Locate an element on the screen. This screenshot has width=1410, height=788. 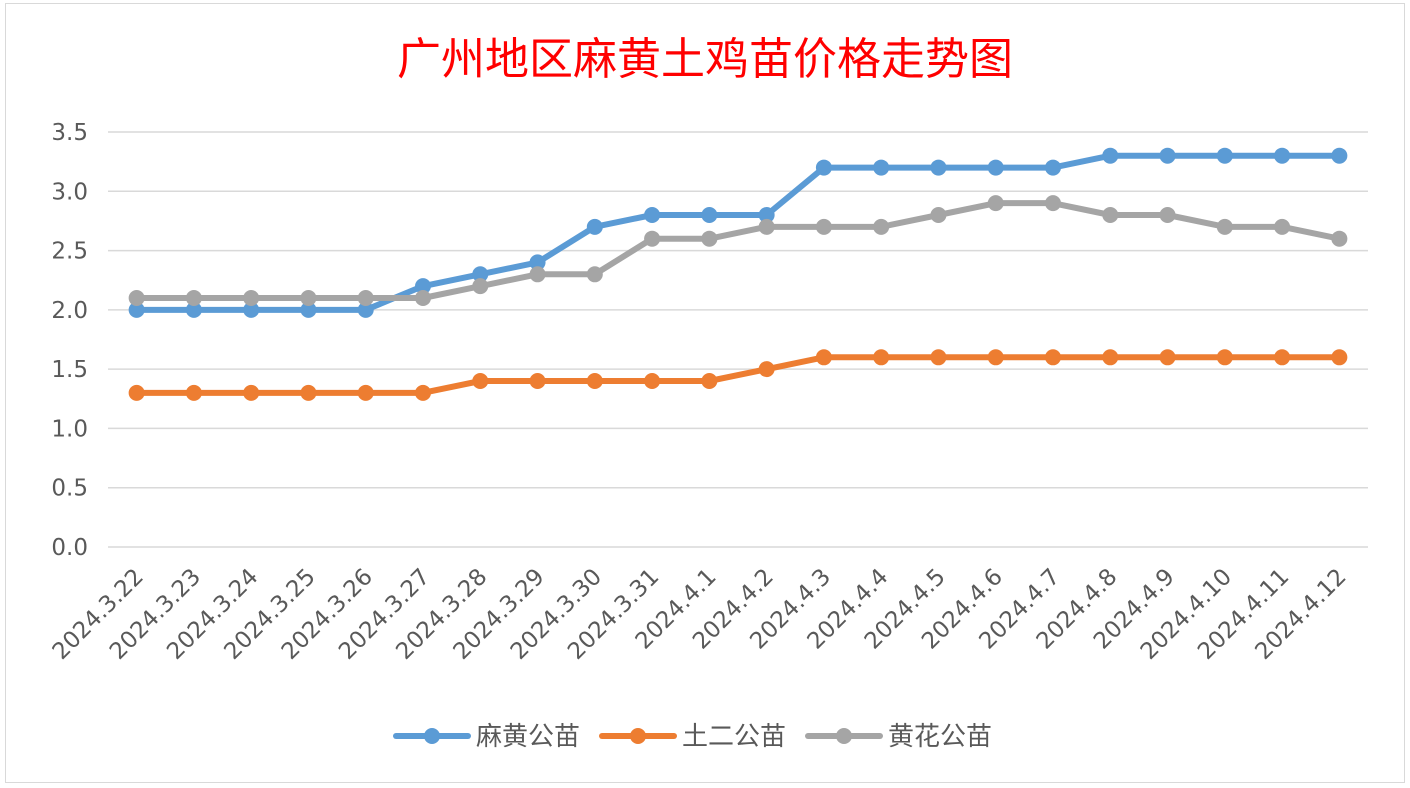
legend-item: 麻黄公苗 is located at coordinates (486, 737).